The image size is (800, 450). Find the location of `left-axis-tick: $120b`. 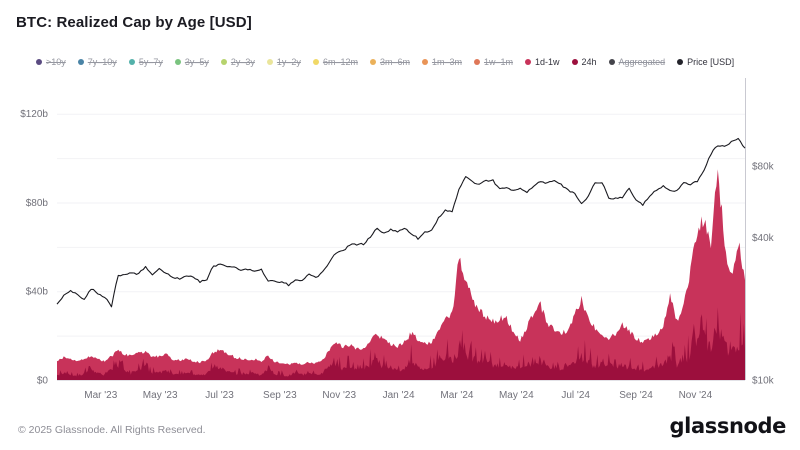

left-axis-tick: $120b is located at coordinates (34, 114).